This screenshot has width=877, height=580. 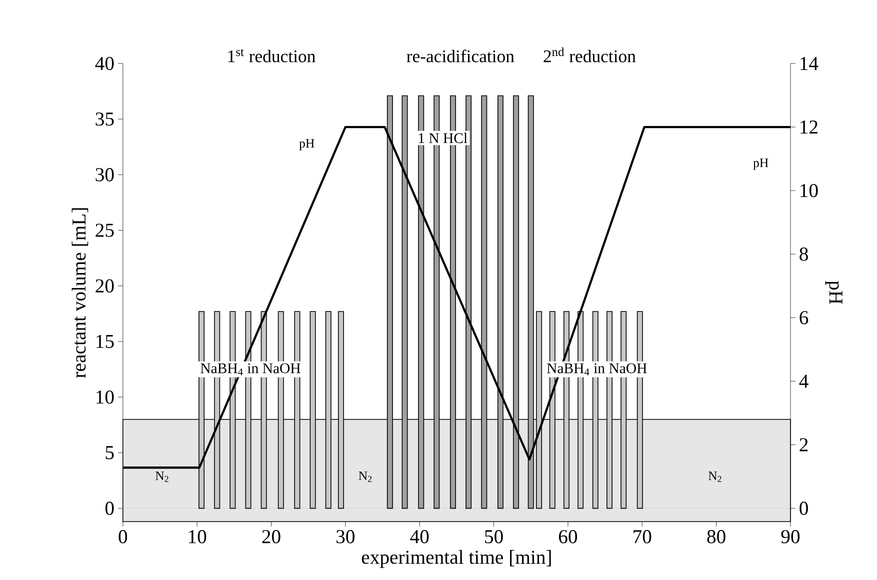 I want to click on y-tick-label: 40, so click(x=104, y=63).